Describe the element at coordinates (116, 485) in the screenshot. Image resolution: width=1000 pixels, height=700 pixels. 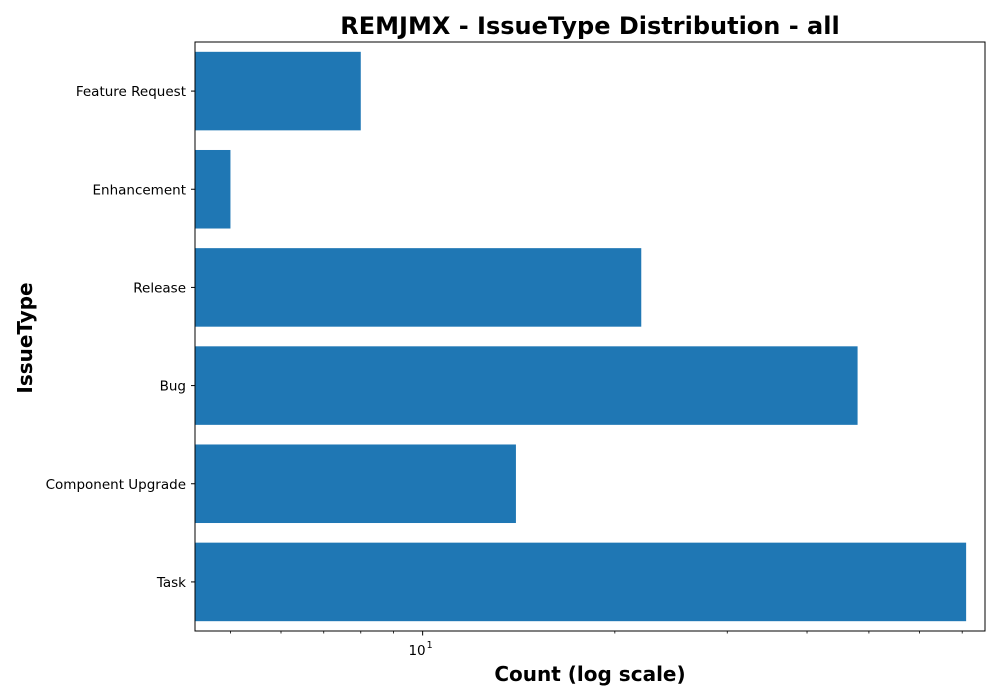
I see `y-tick-label: Component Upgrade` at that location.